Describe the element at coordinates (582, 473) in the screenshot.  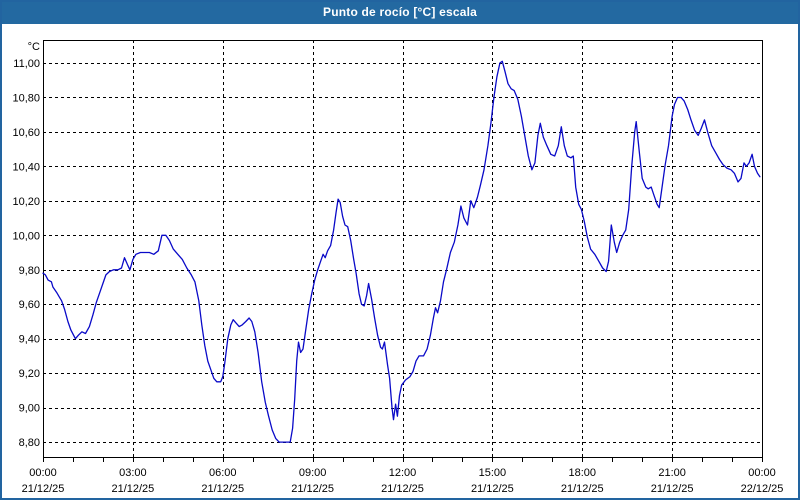
I see `x-tick-time-label: 18:00` at that location.